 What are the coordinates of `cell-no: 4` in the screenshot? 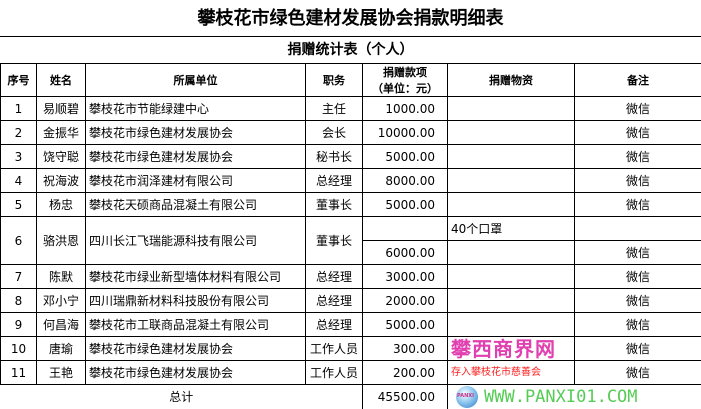 It's located at (19, 181).